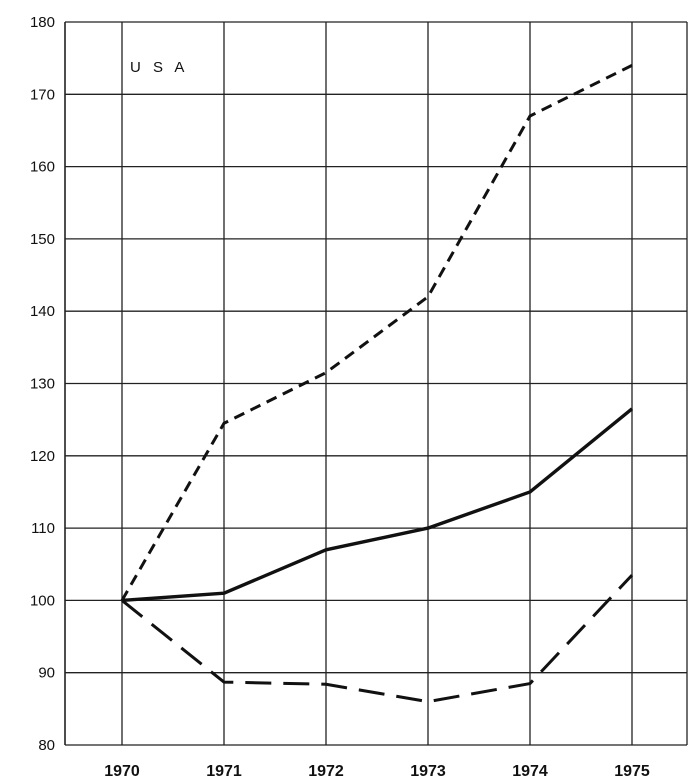 Image resolution: width=691 pixels, height=783 pixels. I want to click on y-tick-label: 140, so click(42, 311).